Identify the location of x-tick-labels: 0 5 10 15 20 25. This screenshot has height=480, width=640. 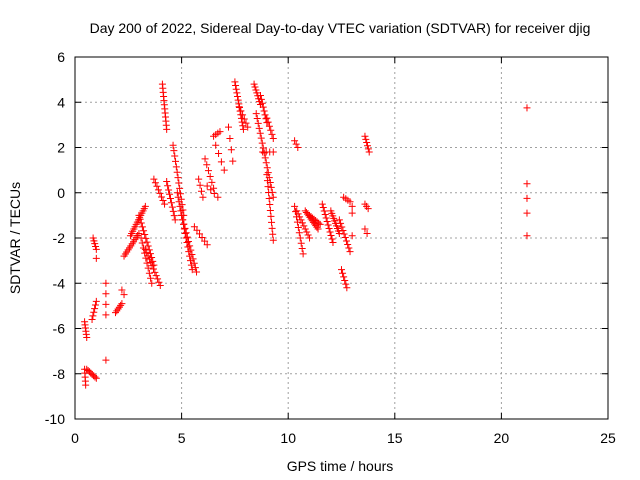
(343, 438).